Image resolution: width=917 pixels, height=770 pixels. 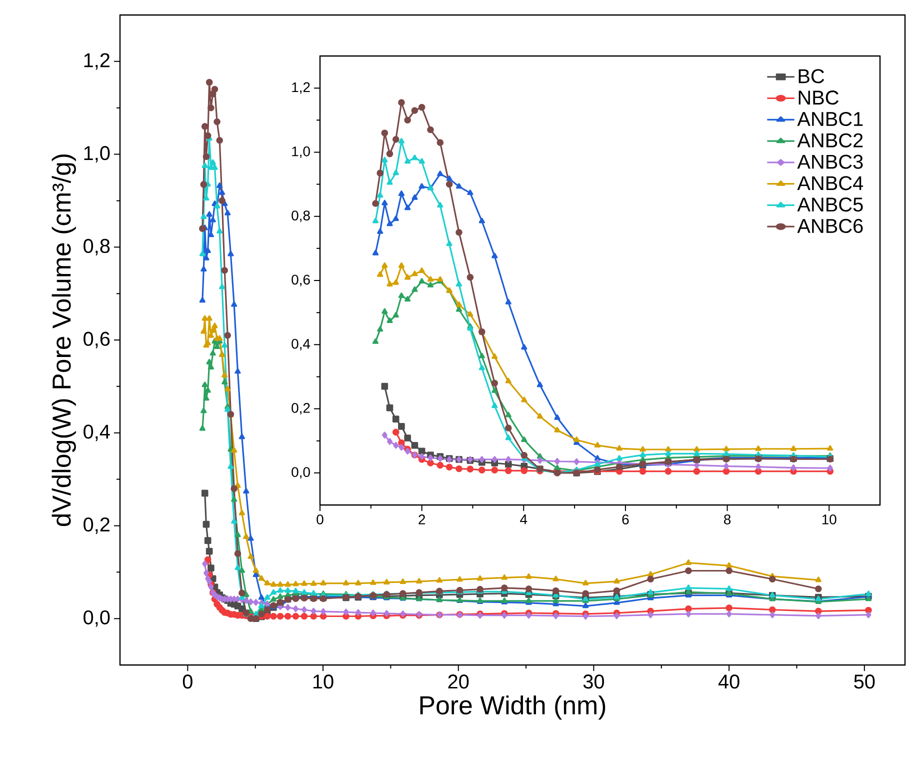 What do you see at coordinates (830, 226) in the screenshot?
I see `legend-label: ANBC6` at bounding box center [830, 226].